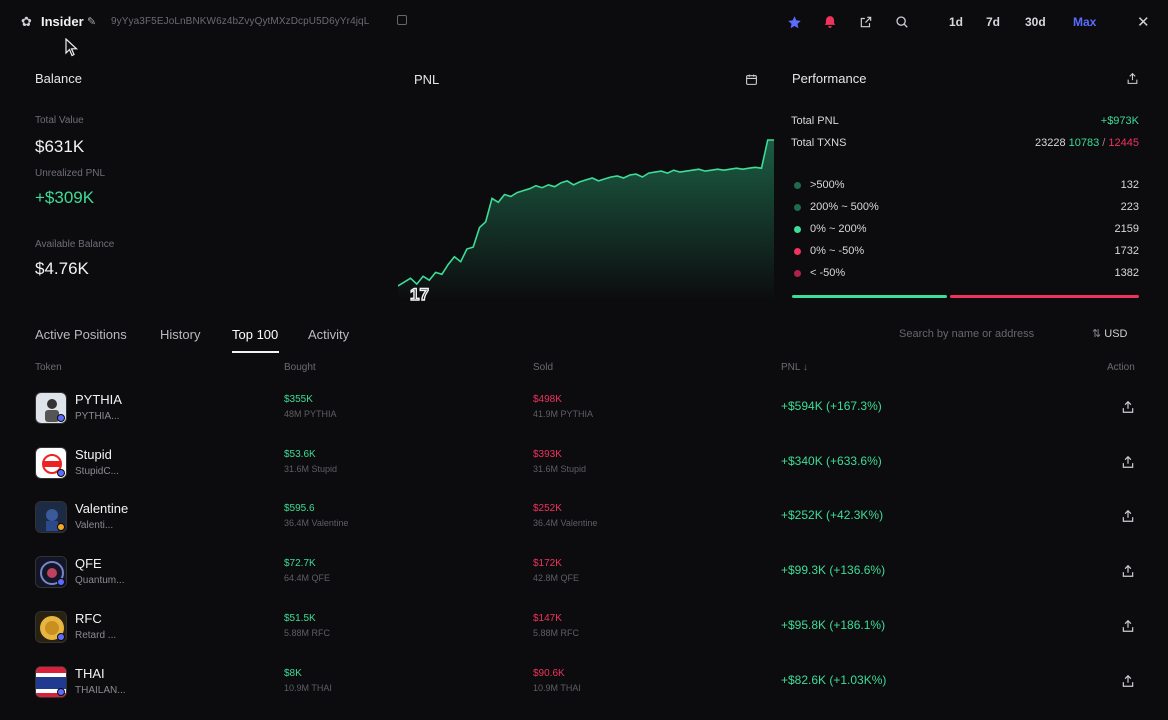 This screenshot has height=720, width=1168. I want to click on total-value-label: Total Value, so click(59, 120).